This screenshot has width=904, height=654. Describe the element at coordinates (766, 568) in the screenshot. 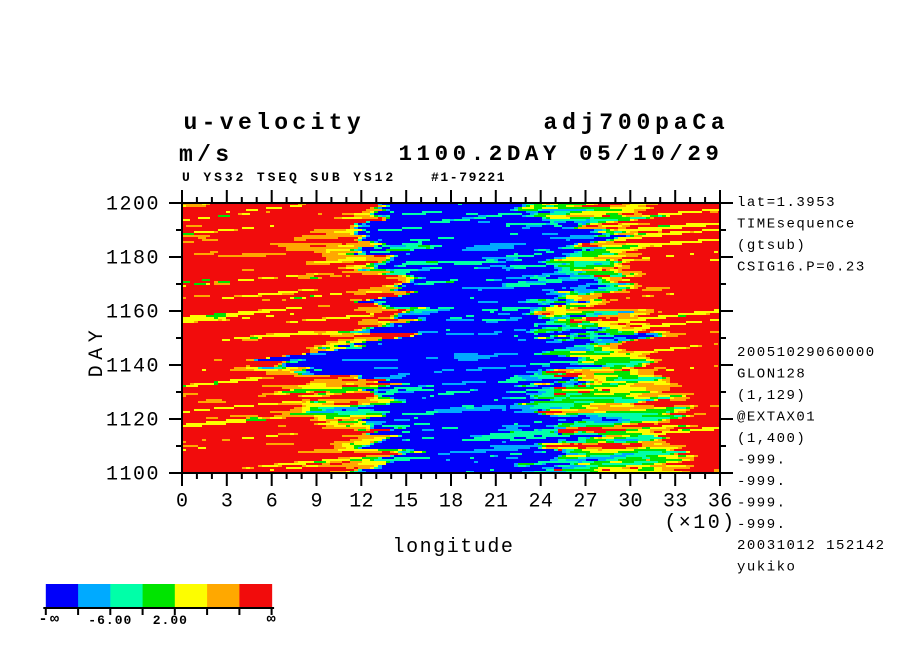

I see `svg-text: yukiko` at that location.